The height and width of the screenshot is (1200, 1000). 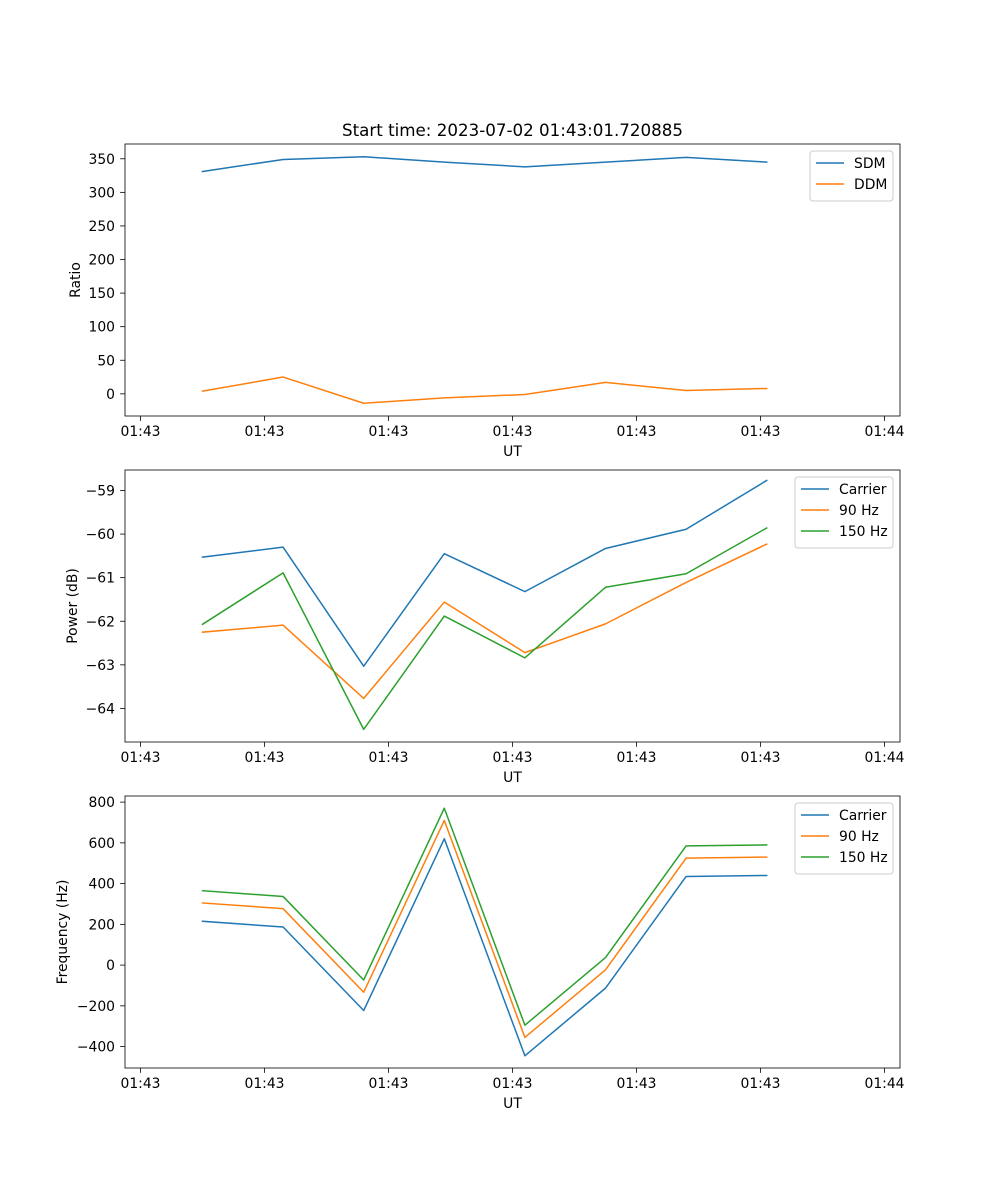 What do you see at coordinates (101, 885) in the screenshot?
I see `y-tick-label: 400` at bounding box center [101, 885].